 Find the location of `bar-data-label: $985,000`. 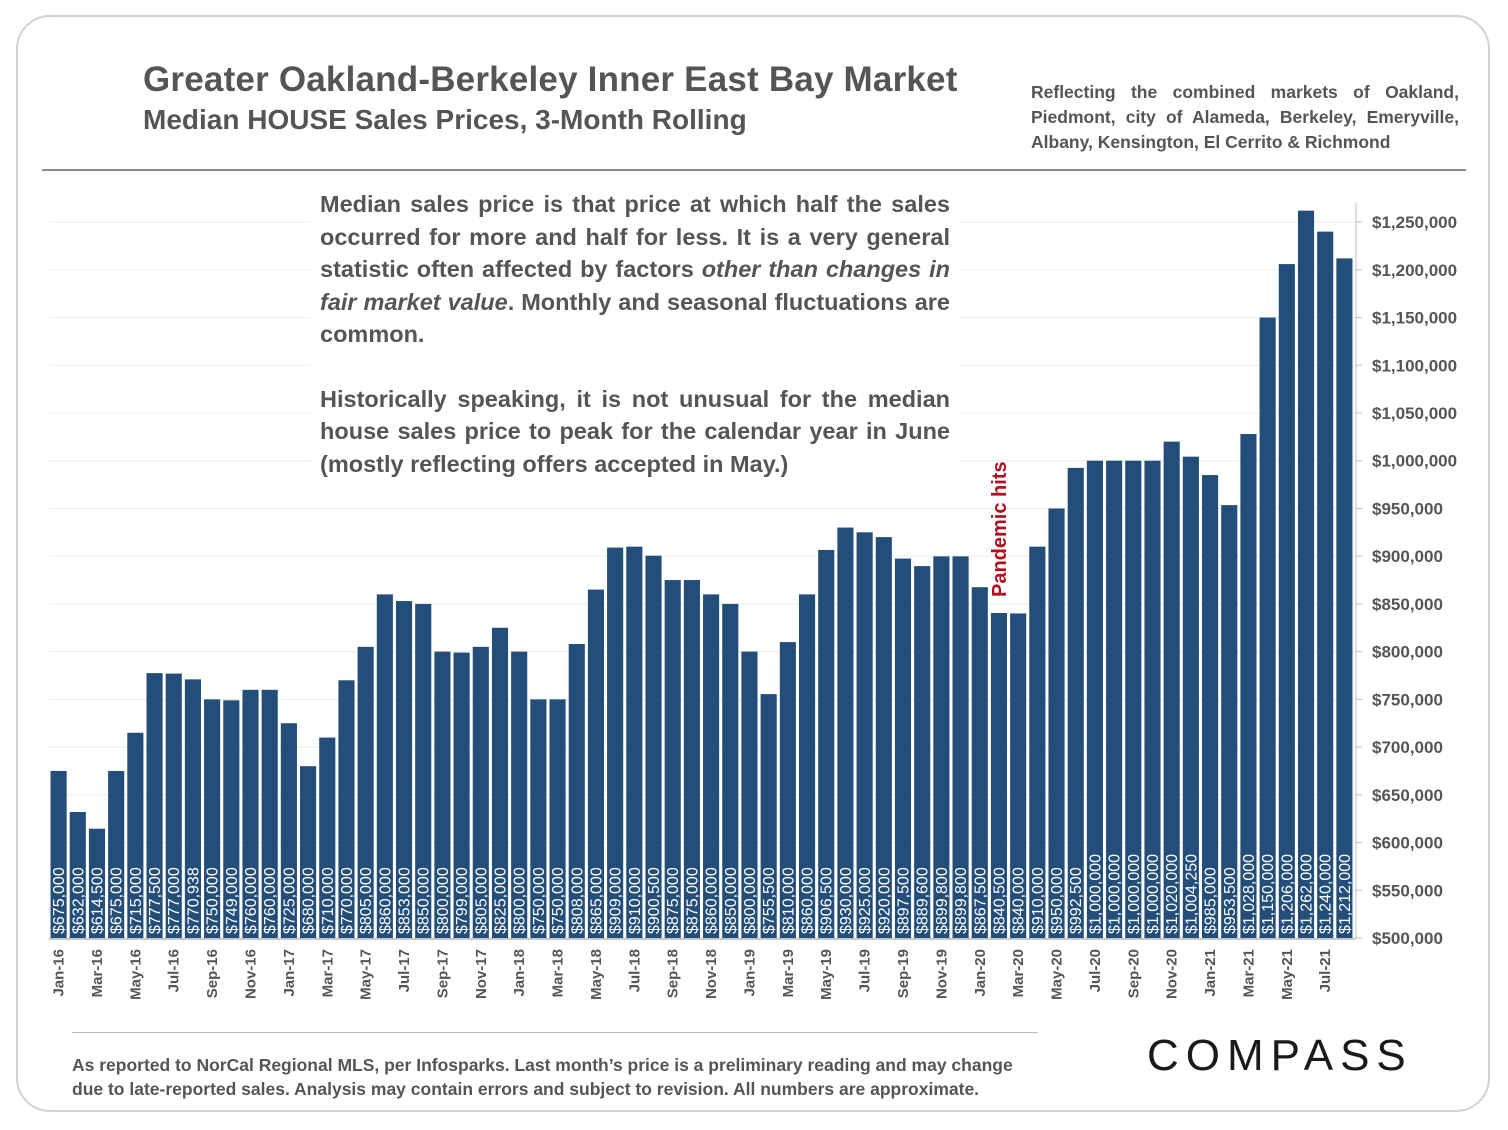

bar-data-label: $985,000 is located at coordinates (1211, 900).